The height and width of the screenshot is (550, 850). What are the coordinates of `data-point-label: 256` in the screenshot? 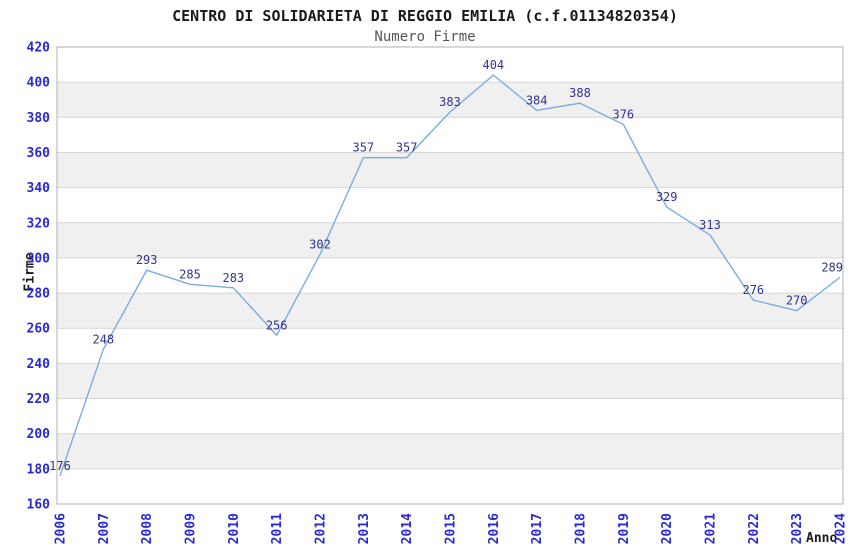 It's located at (277, 325).